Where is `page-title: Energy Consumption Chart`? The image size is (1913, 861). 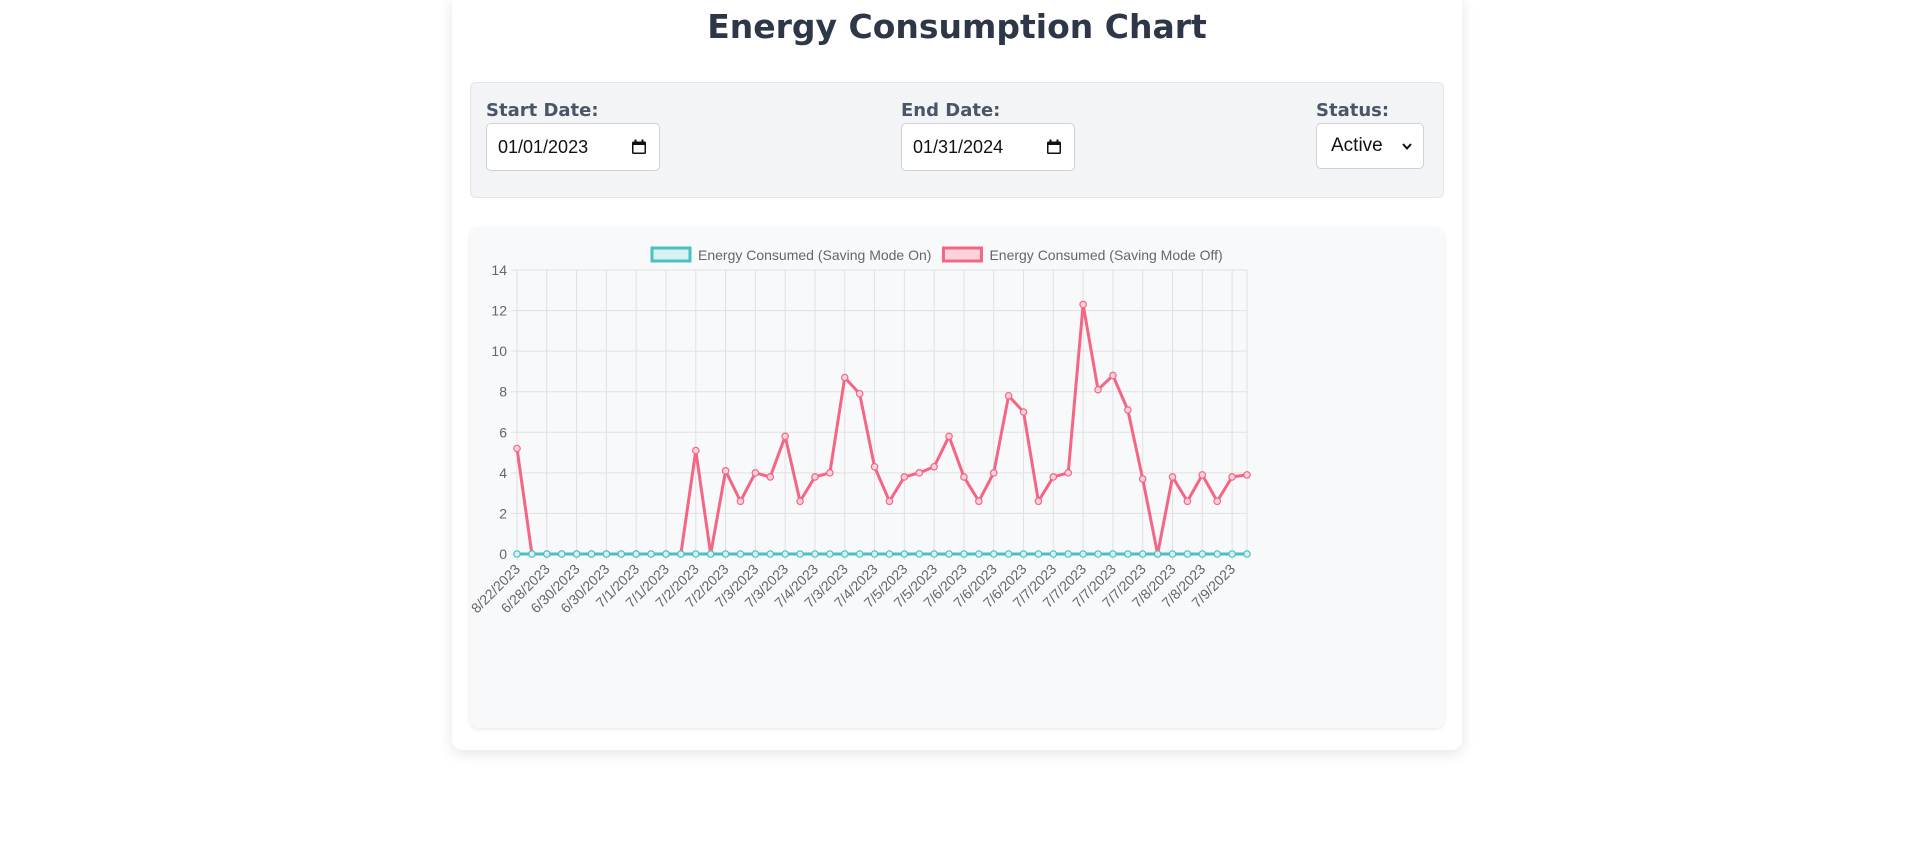
page-title: Energy Consumption Chart is located at coordinates (957, 26).